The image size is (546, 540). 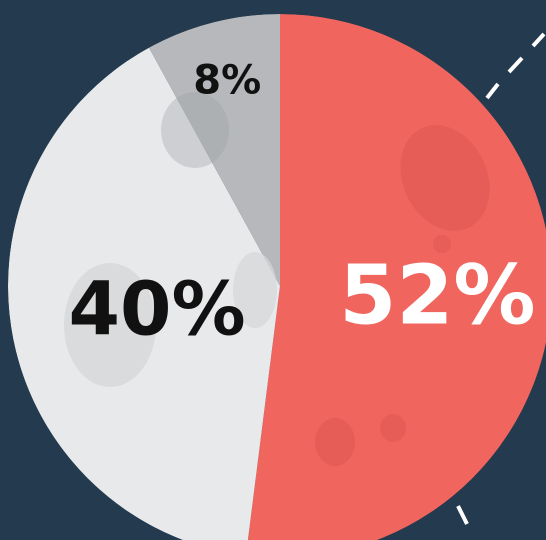 I want to click on slice-label-0: 52%, so click(x=437, y=295).